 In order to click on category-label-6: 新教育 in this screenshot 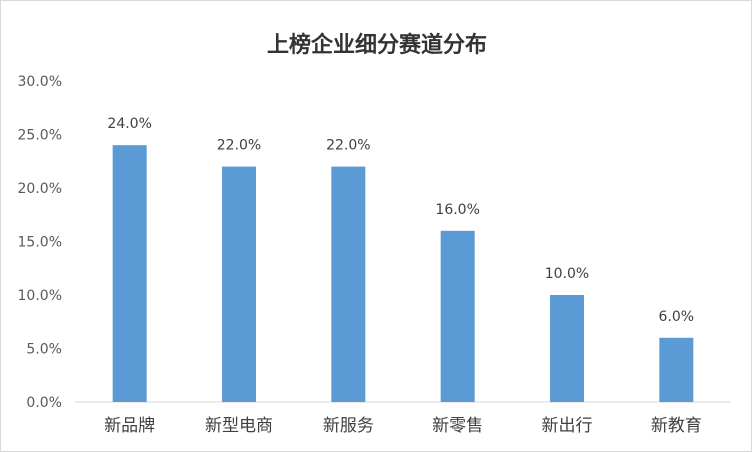, I will do `click(676, 426)`.